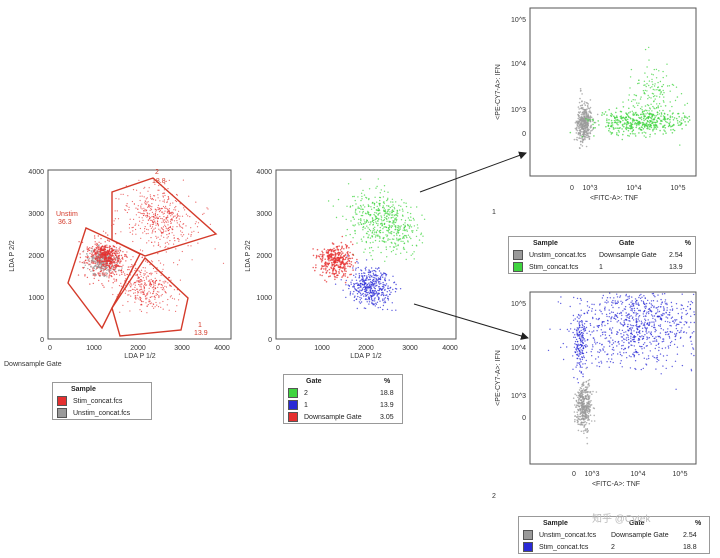  Describe the element at coordinates (150, 296) in the screenshot. I see `gate-1-polygon` at that location.